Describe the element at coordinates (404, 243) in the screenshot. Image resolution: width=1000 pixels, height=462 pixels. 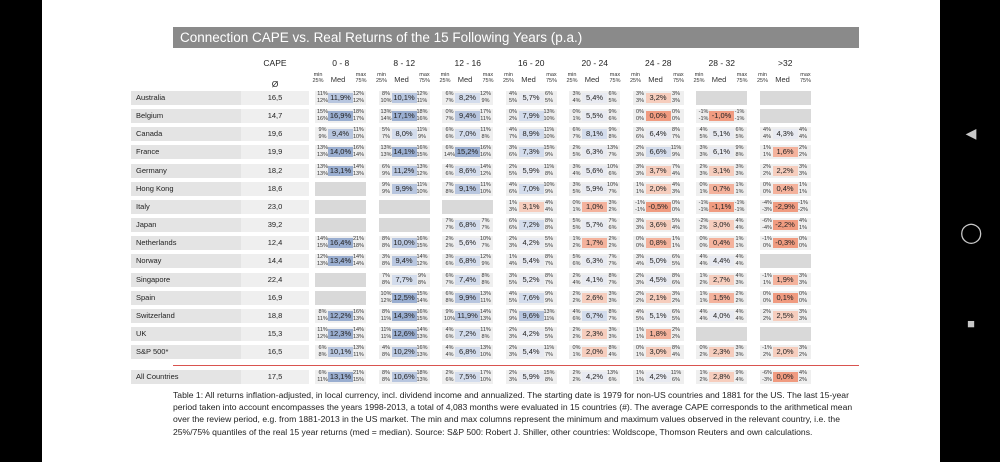
I see `return-cell: 8% 8% 10,0% 16% 15%` at that location.